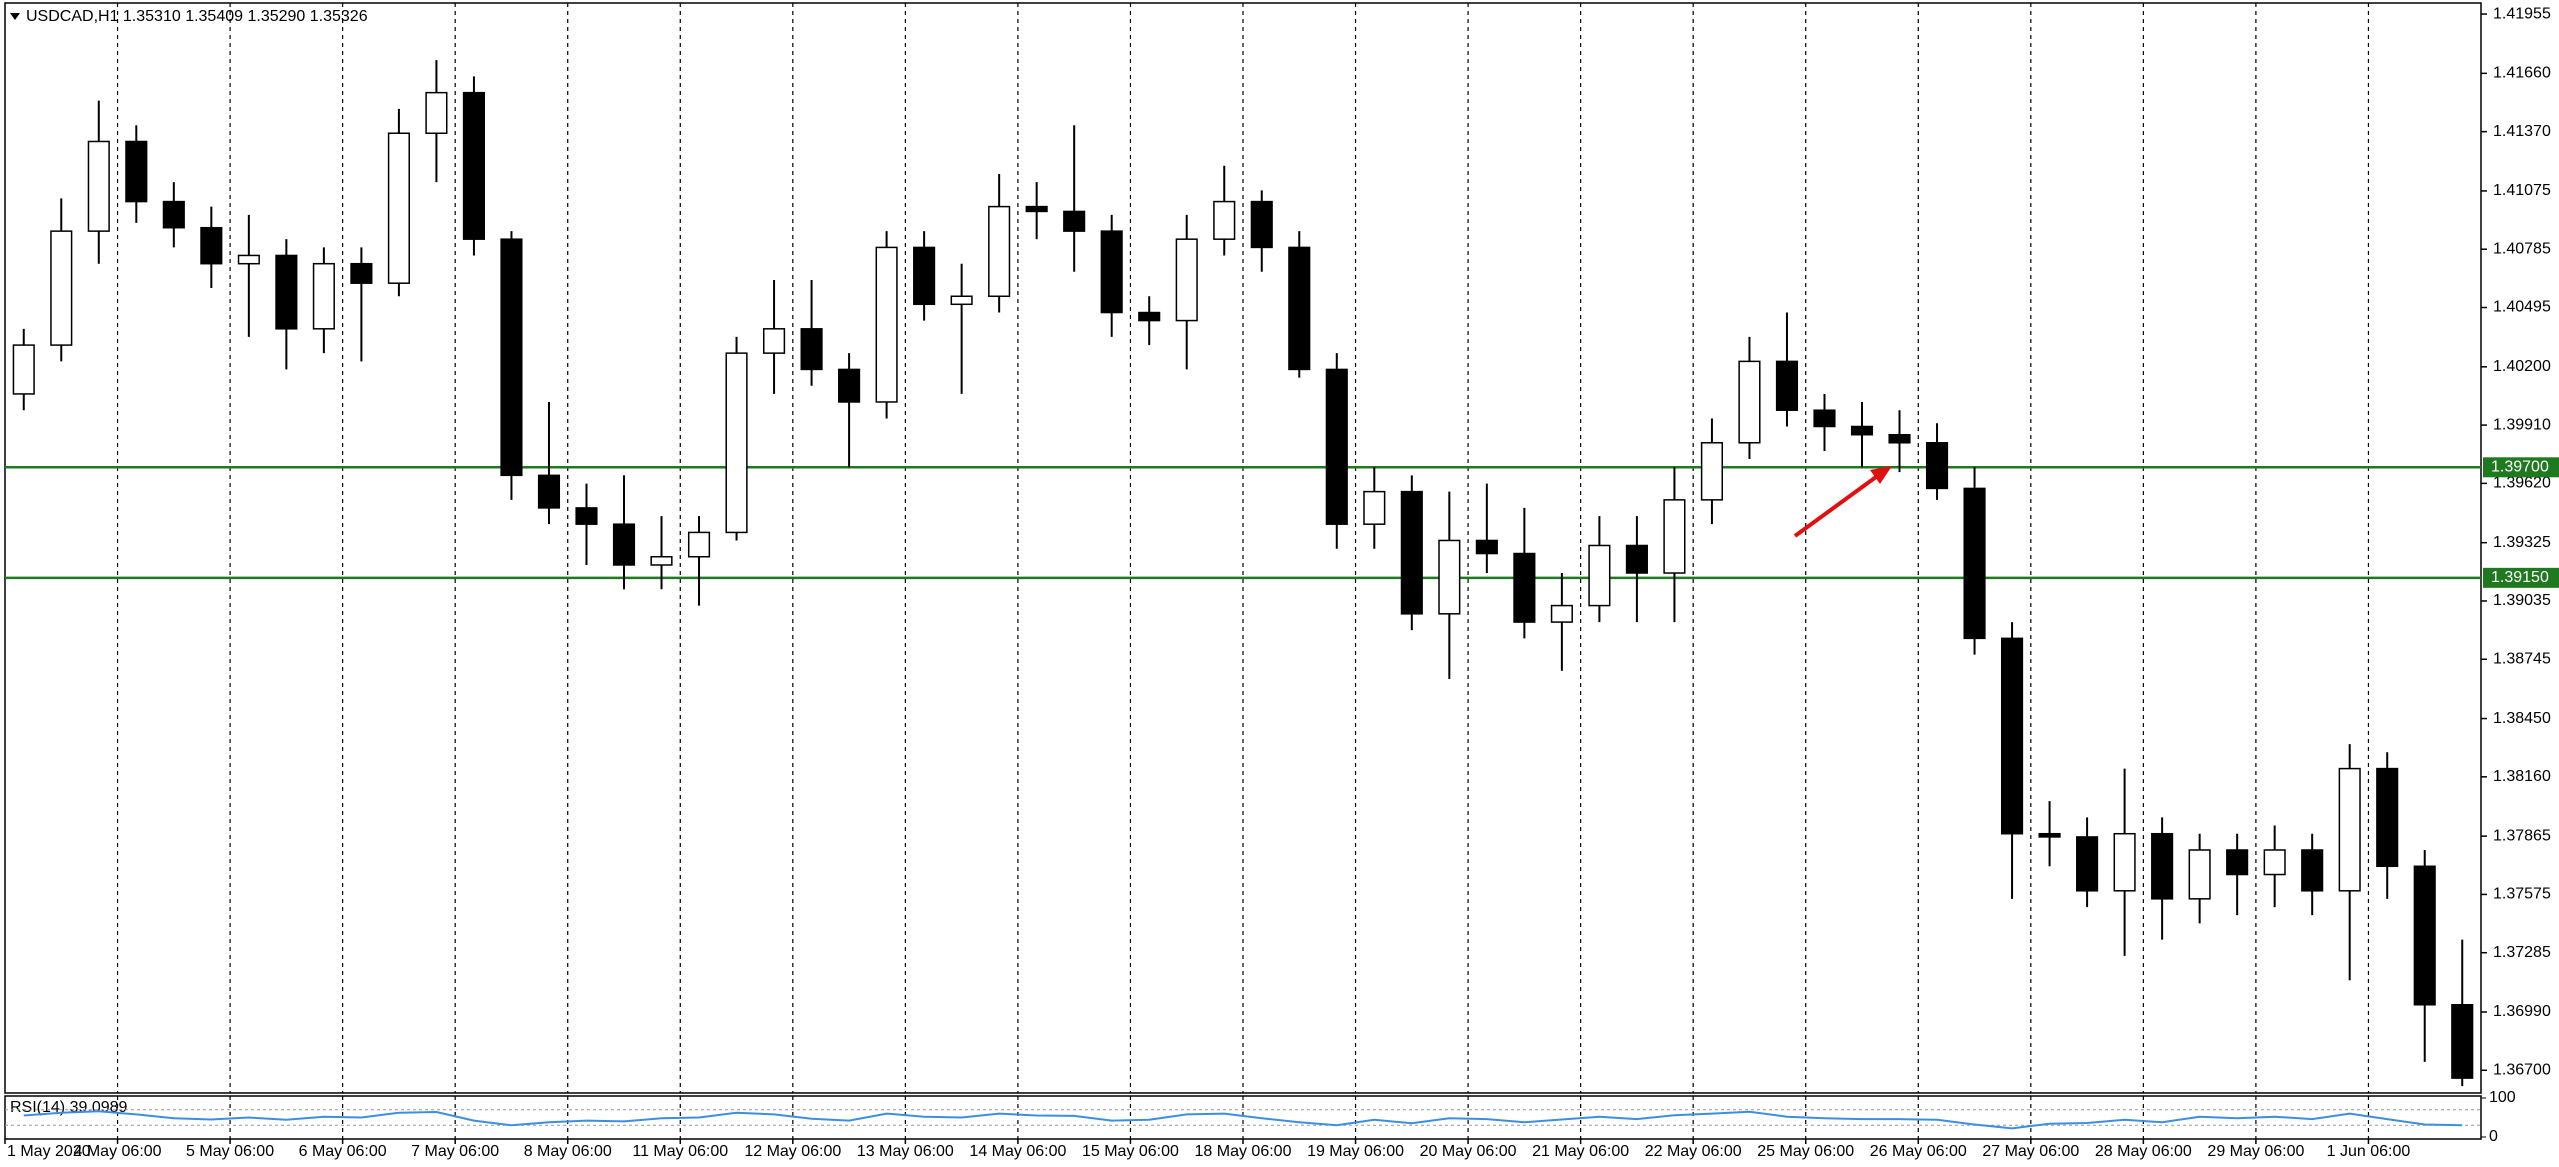  I want to click on indicator-line, so click(1243, 1120).